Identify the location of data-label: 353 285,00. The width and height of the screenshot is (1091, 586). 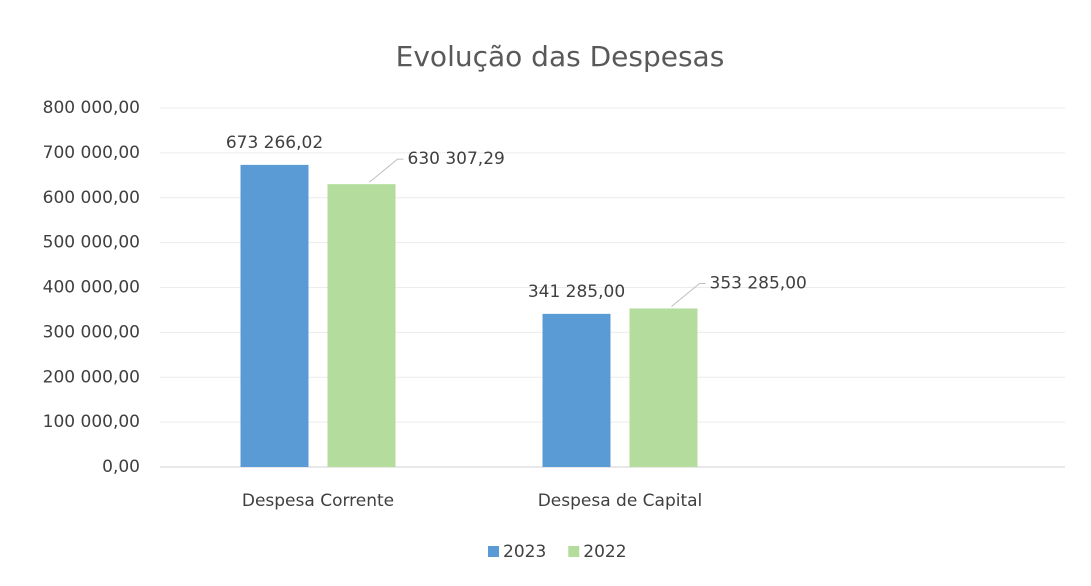
(758, 283).